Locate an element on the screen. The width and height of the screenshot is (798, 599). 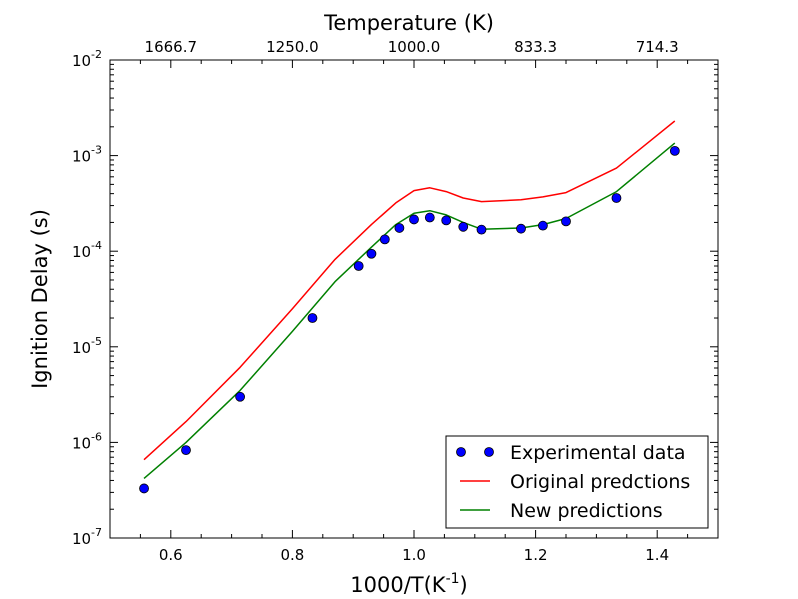
y-tick-label: 10⁻⁶ is located at coordinates (87, 441).